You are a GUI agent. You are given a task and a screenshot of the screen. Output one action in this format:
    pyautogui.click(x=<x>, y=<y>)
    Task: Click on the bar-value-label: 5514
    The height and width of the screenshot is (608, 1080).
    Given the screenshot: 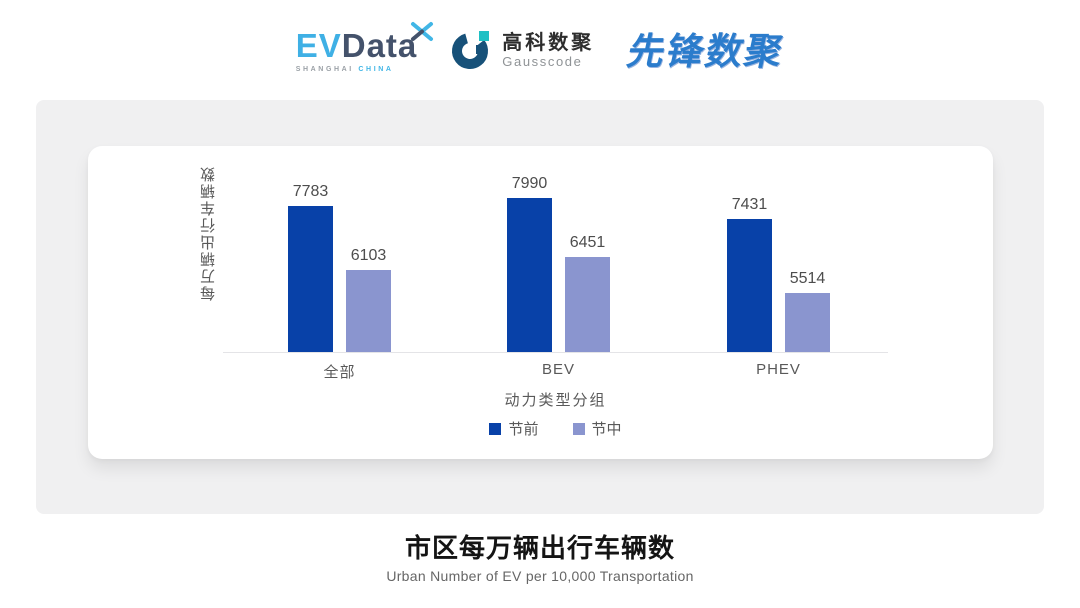 What is the action you would take?
    pyautogui.click(x=807, y=278)
    